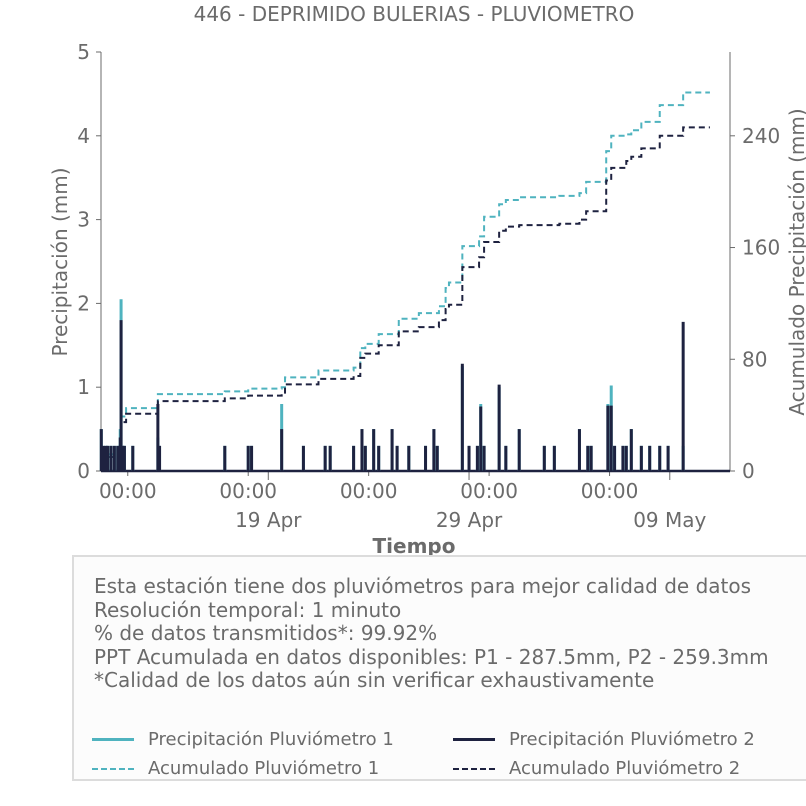 The width and height of the screenshot is (806, 806). I want to click on legend-item-accum-p2: Acumulado Pluviómetro 2, so click(596, 768).